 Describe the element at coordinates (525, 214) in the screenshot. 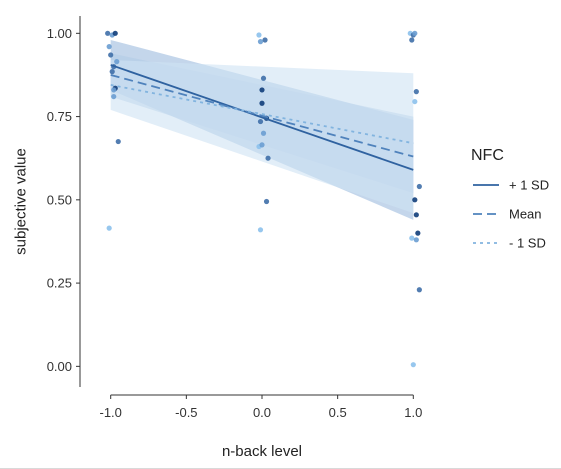

I see `legend-label-1: Mean` at that location.